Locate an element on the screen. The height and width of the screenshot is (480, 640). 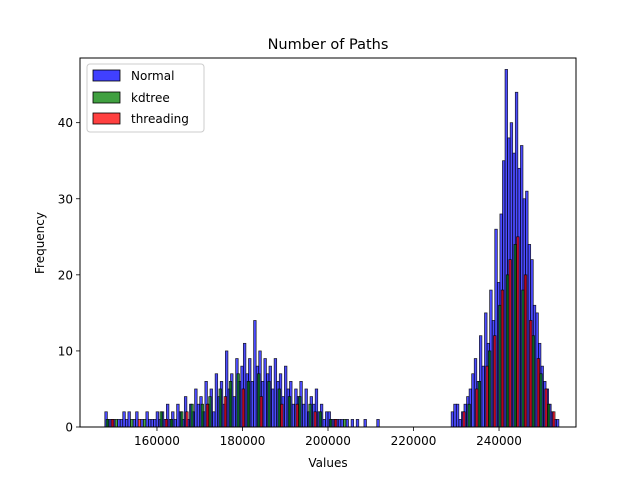
legend-swatch-kdtree is located at coordinates (106, 97).